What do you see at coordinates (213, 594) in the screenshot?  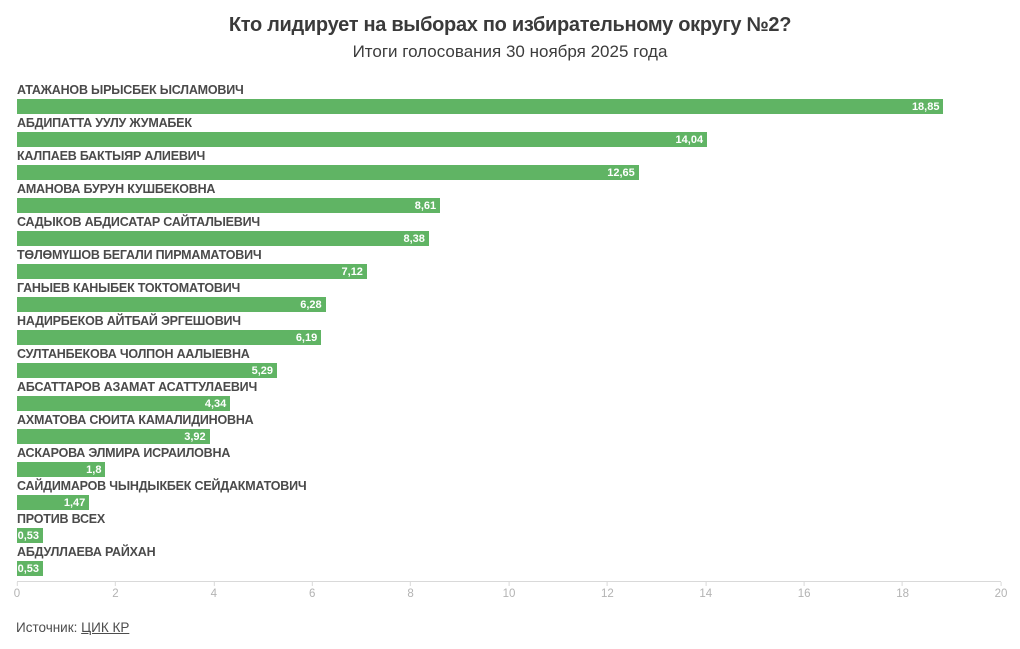 I see `tick-label: 4` at bounding box center [213, 594].